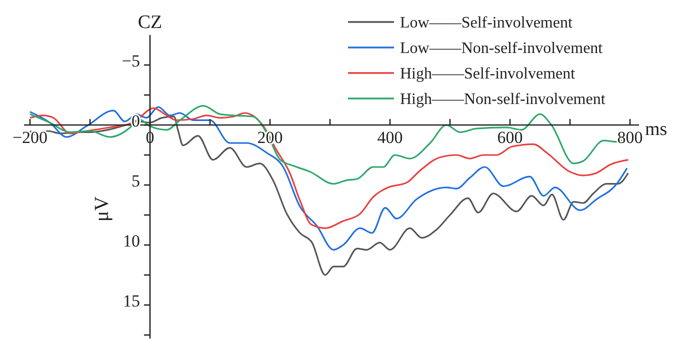  What do you see at coordinates (488, 74) in the screenshot?
I see `legend-label: High——Self-involvement` at bounding box center [488, 74].